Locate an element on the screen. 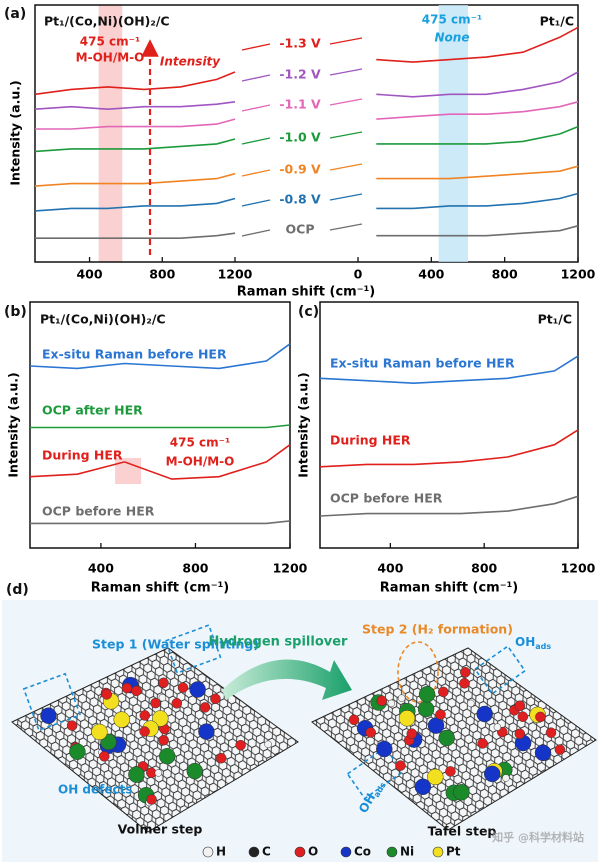 This screenshot has height=864, width=600. legend-label: Pt is located at coordinates (453, 852).